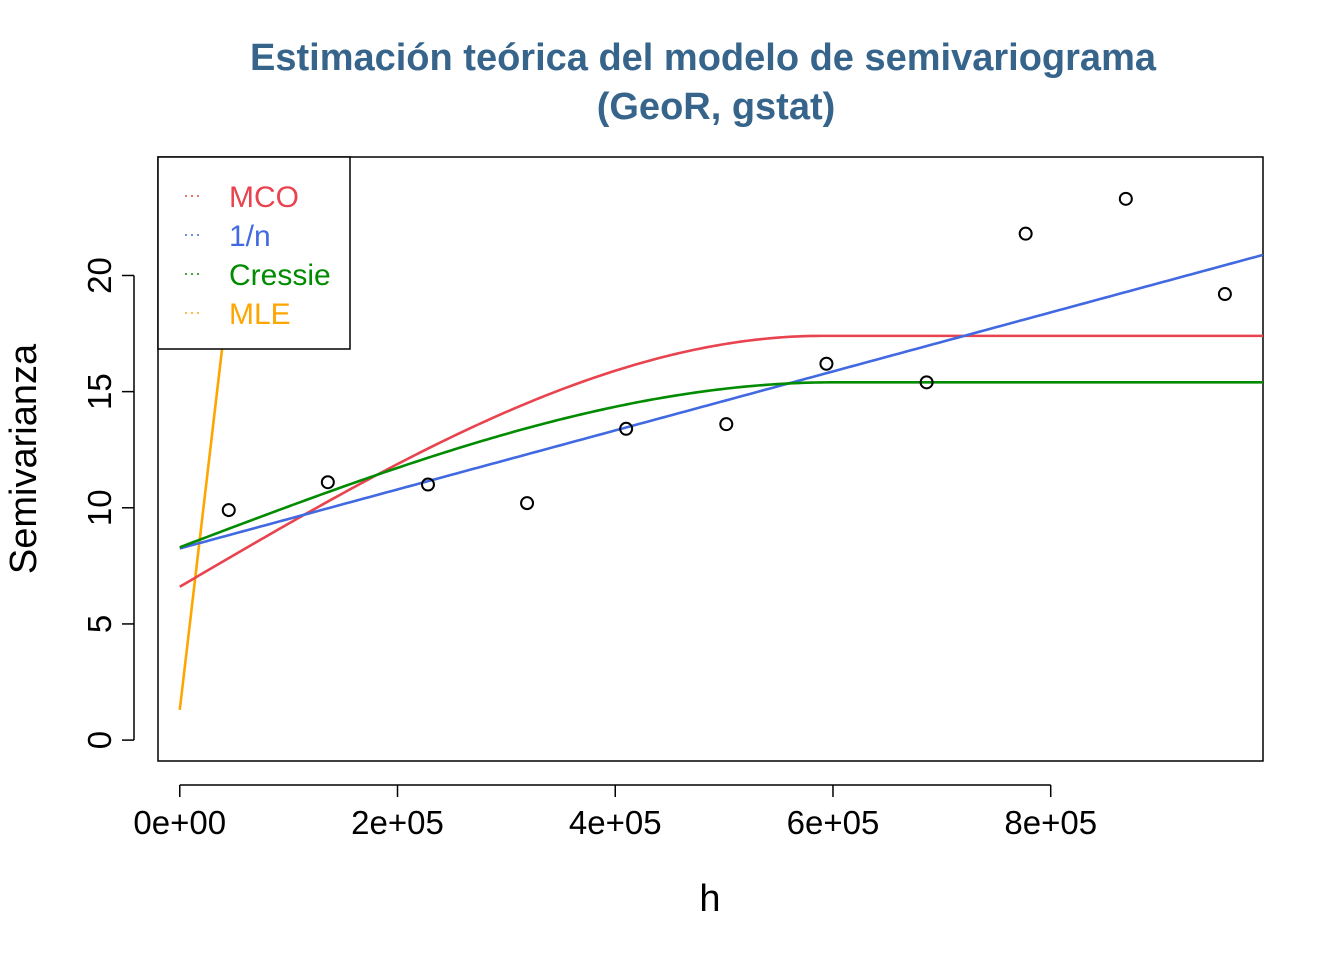 This screenshot has height=960, width=1344. Describe the element at coordinates (99, 740) in the screenshot. I see `y-tick-label: 0` at that location.